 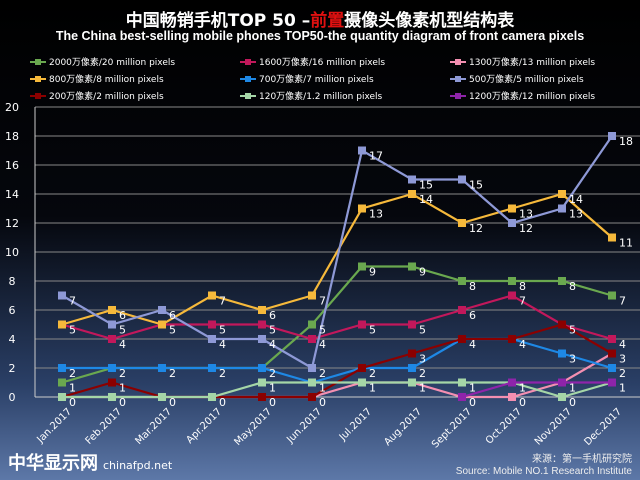 What do you see at coordinates (12, 107) in the screenshot?
I see `y-tick-label: 20` at bounding box center [12, 107].